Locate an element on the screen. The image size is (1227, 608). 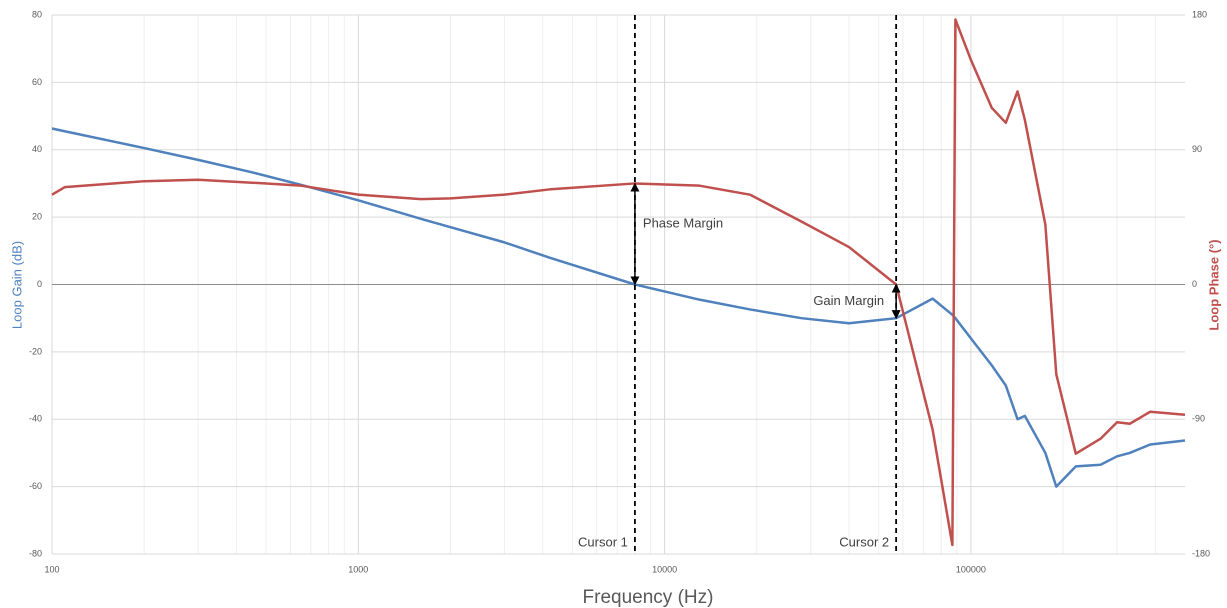
cursor-label: Cursor 1 is located at coordinates (603, 541).